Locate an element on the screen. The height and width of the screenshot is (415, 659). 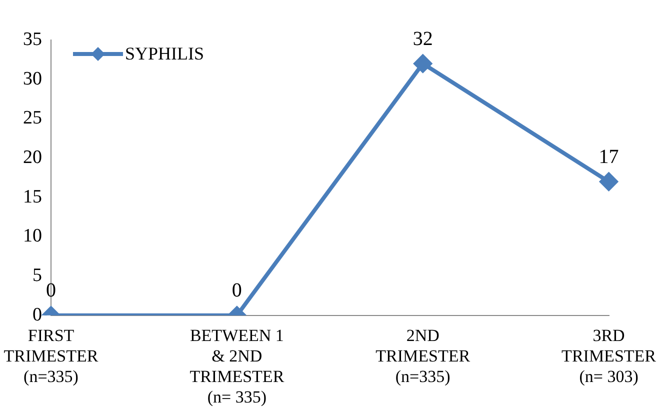
x-tick-label: 2ND TRIMESTER (n=335) is located at coordinates (423, 356).